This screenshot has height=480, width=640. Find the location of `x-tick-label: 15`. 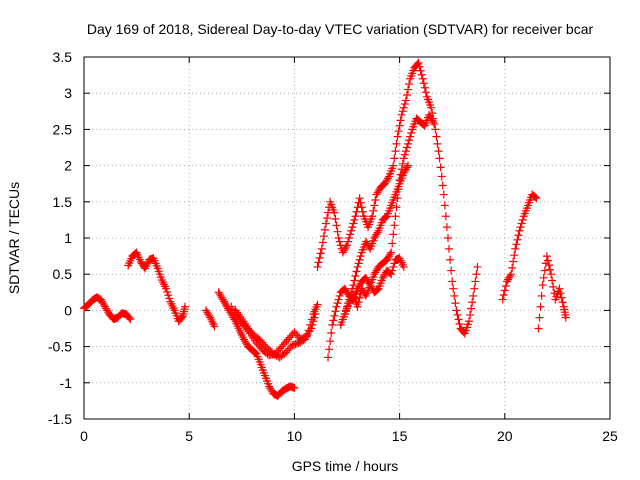

x-tick-label: 15 is located at coordinates (400, 436).